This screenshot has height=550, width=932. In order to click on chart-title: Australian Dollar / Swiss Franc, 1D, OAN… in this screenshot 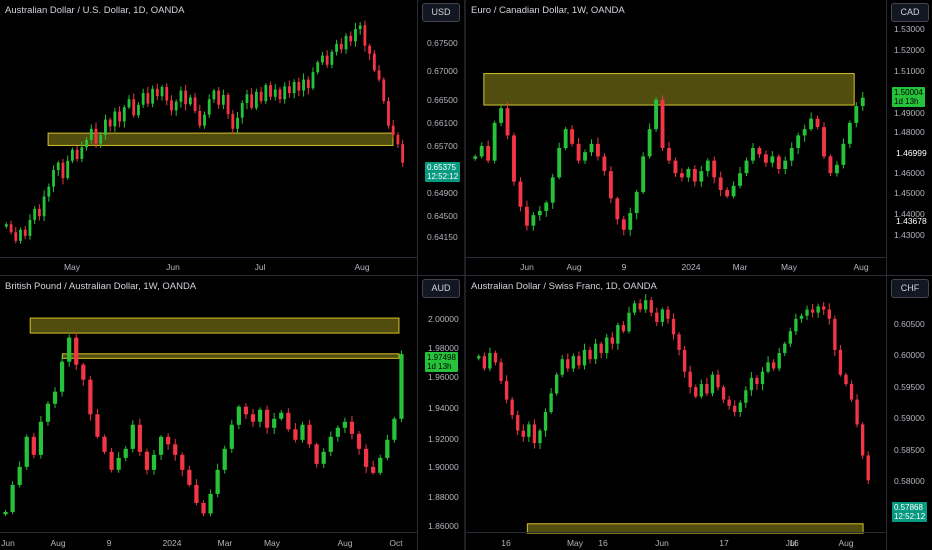, I will do `click(564, 286)`.